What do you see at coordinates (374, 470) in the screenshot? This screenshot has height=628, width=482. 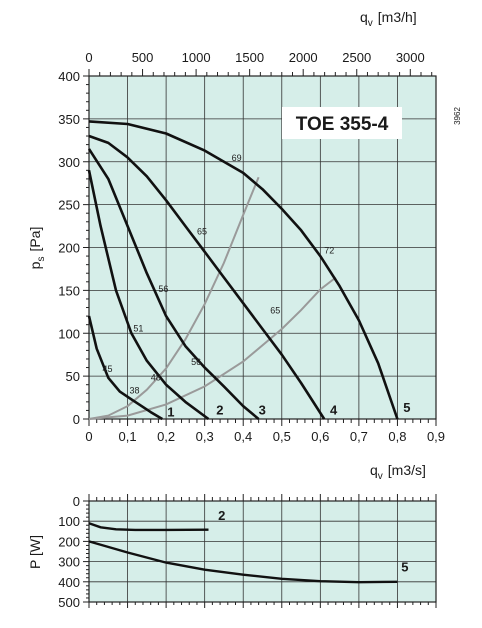 I see `x-axis-q: q` at bounding box center [374, 470].